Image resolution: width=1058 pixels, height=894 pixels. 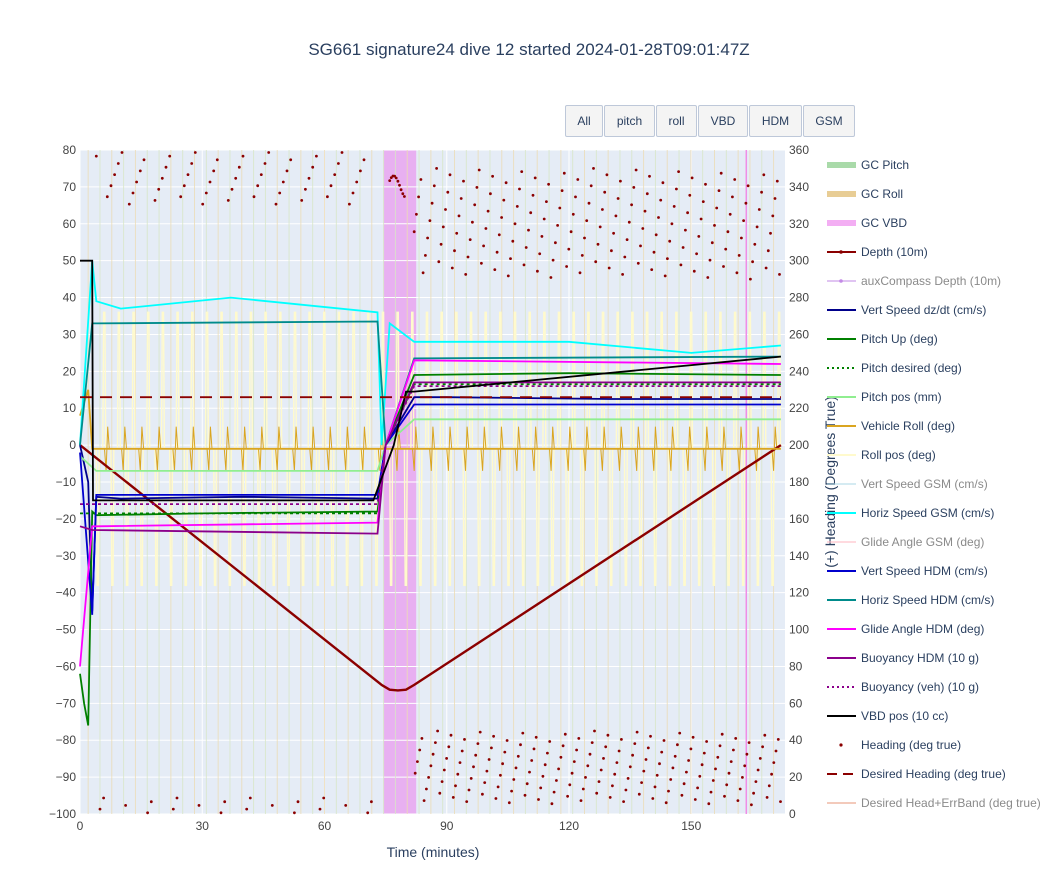 What do you see at coordinates (569, 826) in the screenshot?
I see `x-tick-label: 120` at bounding box center [569, 826].